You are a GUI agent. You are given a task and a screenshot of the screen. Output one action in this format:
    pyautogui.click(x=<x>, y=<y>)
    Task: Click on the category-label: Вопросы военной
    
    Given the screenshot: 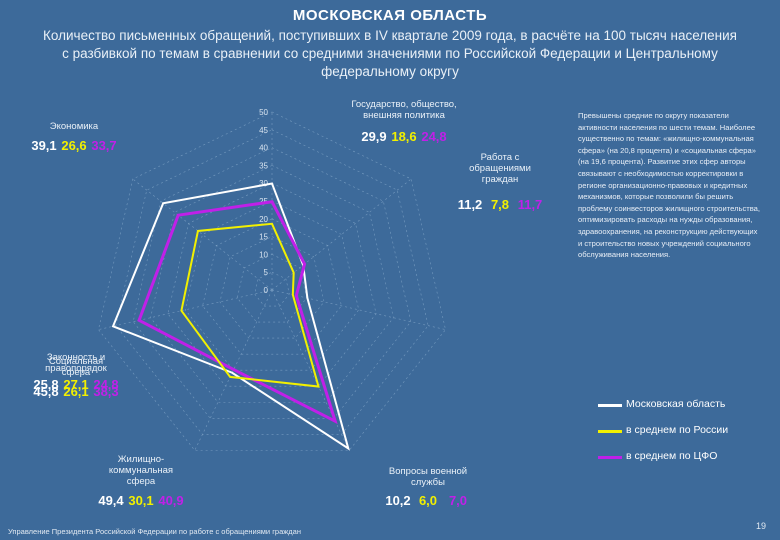 What is the action you would take?
    pyautogui.click(x=428, y=471)
    